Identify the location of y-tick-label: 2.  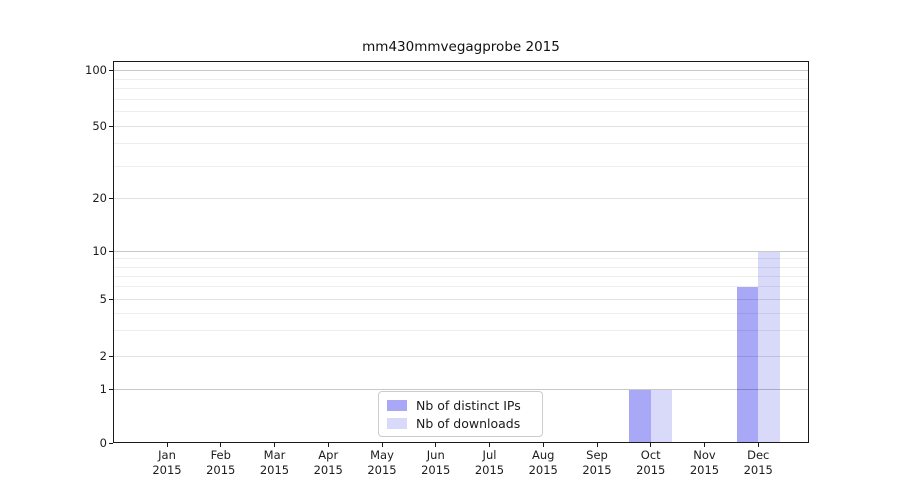
(103, 355).